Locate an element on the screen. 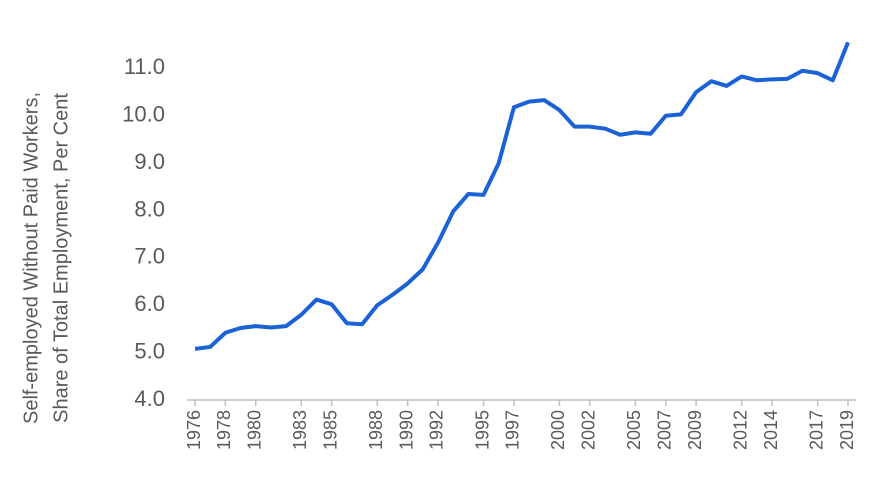 This screenshot has width=872, height=494. y-tick-label: 5.0 is located at coordinates (149, 350).